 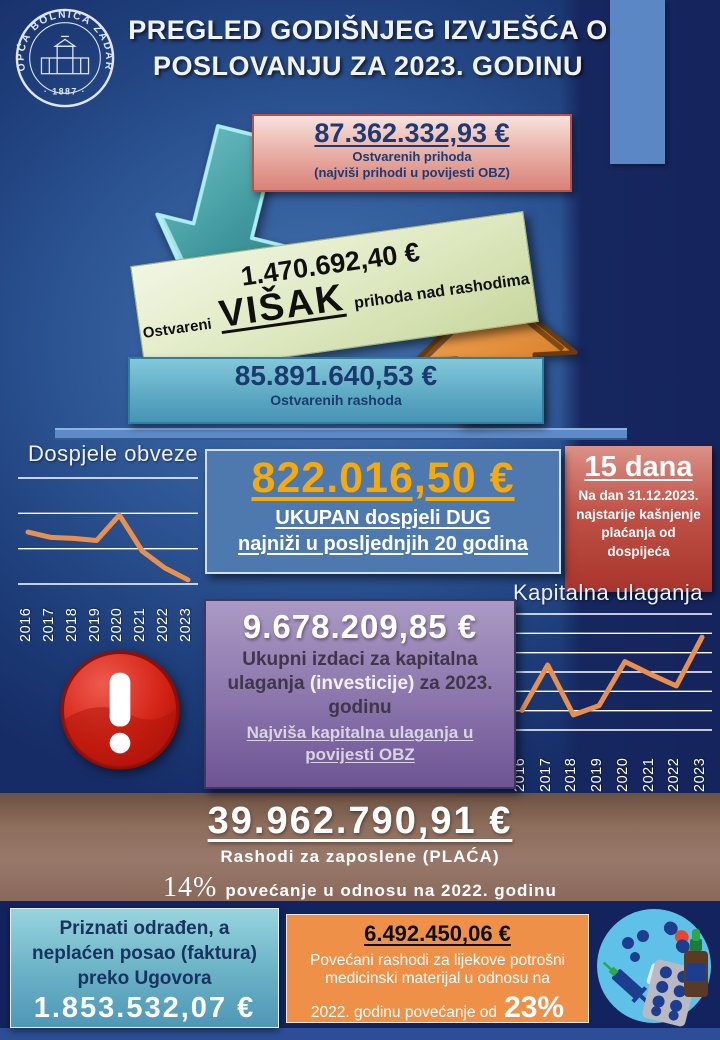 What do you see at coordinates (670, 993) in the screenshot?
I see `blister-pack-icon` at bounding box center [670, 993].